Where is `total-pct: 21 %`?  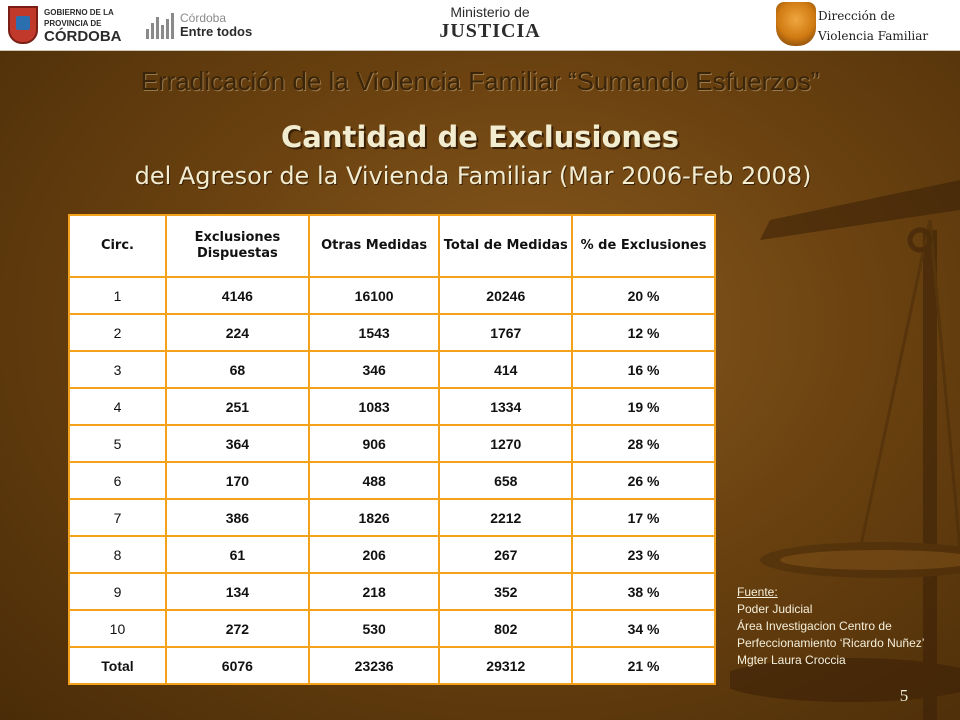 total-pct: 21 % is located at coordinates (643, 665).